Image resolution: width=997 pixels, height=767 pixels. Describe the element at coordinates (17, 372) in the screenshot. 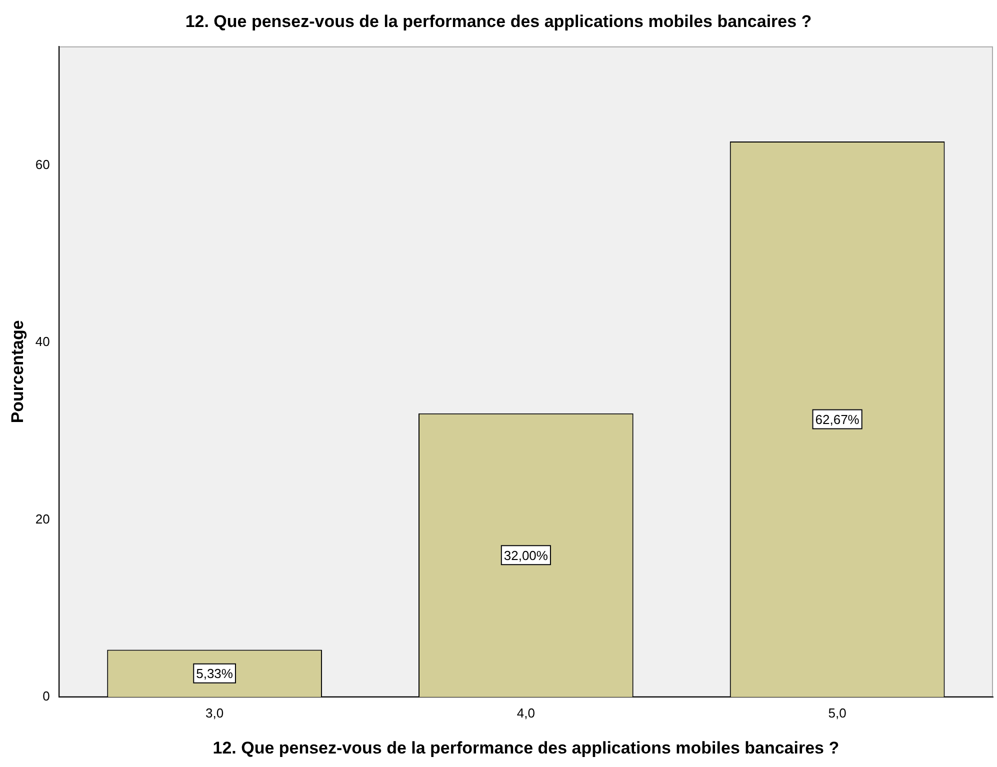

I see `y-axis-title: Pourcentage` at that location.